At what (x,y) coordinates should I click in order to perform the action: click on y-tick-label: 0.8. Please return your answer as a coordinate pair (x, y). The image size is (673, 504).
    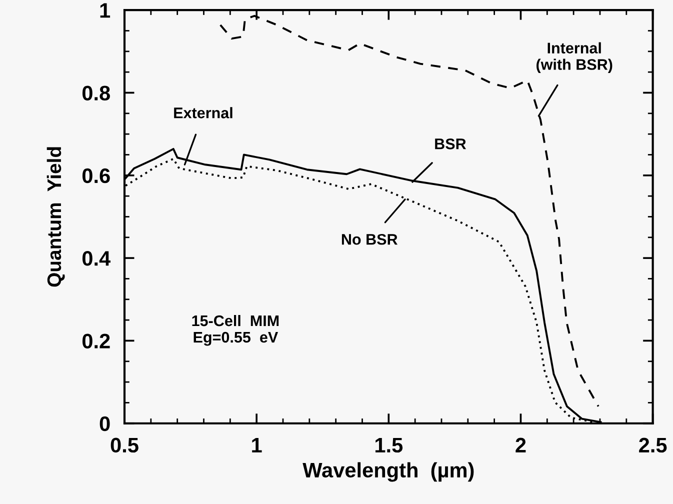
    Looking at the image, I should click on (96, 93).